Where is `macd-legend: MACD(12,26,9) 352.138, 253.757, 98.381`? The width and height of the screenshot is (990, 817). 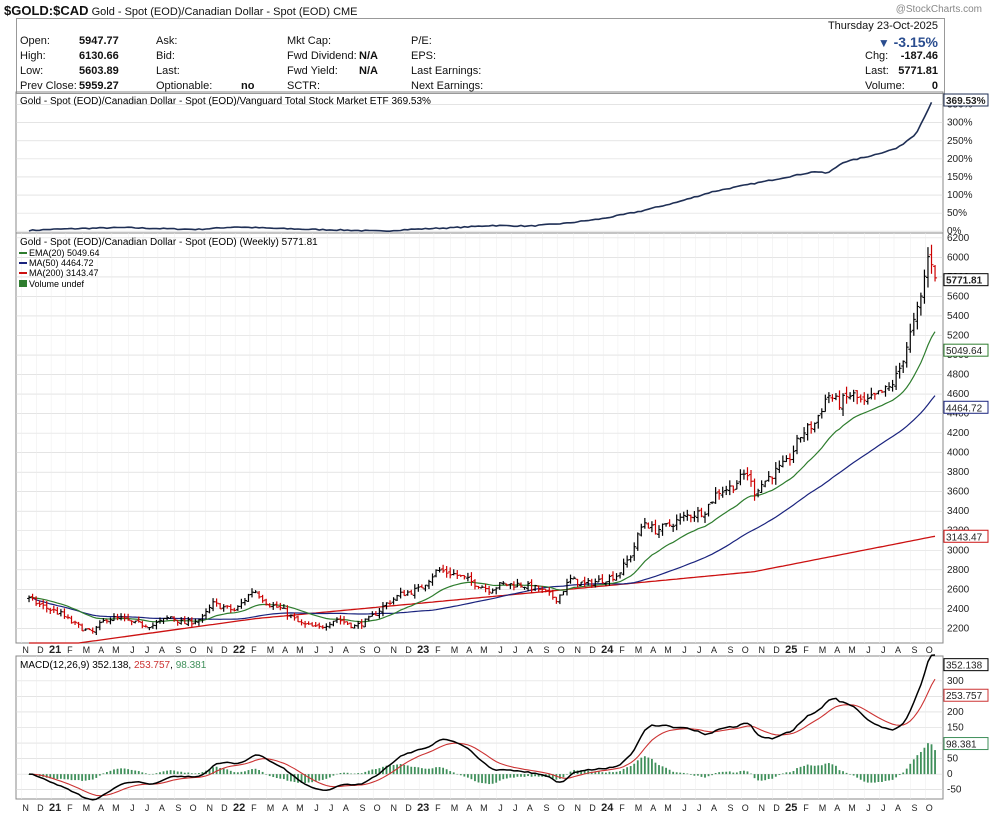
macd-legend: MACD(12,26,9) 352.138, 253.757, 98.381 is located at coordinates (113, 665).